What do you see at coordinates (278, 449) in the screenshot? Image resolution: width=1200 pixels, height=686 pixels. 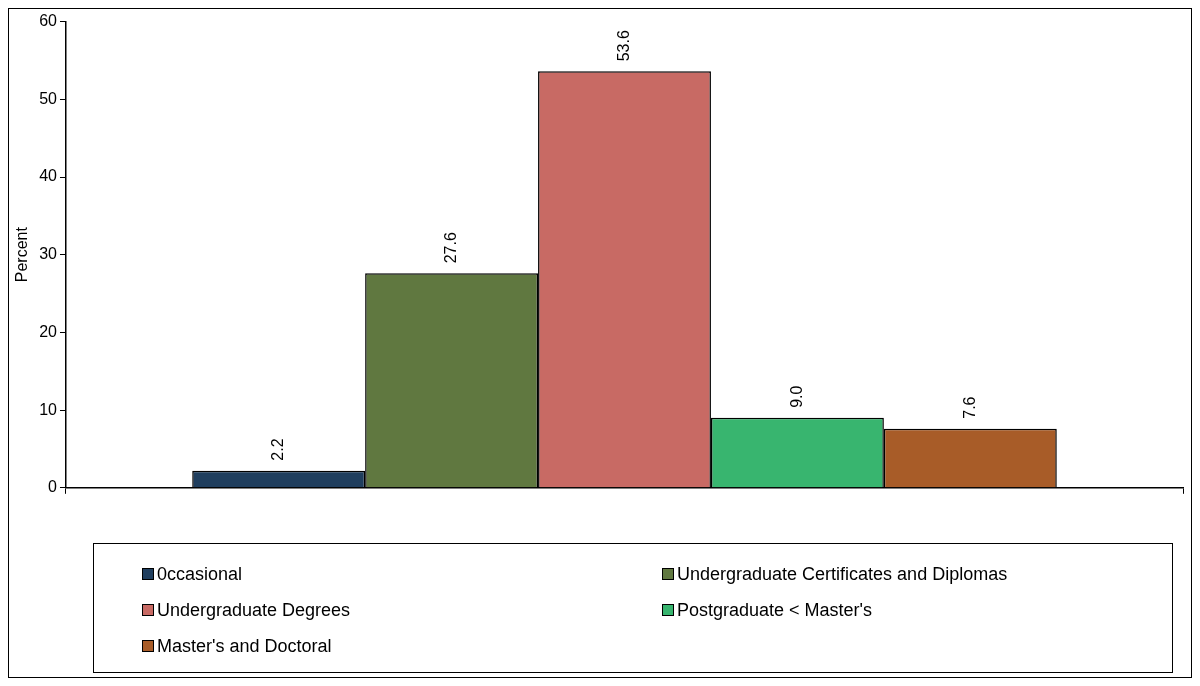 I see `data-label: 2.2` at bounding box center [278, 449].